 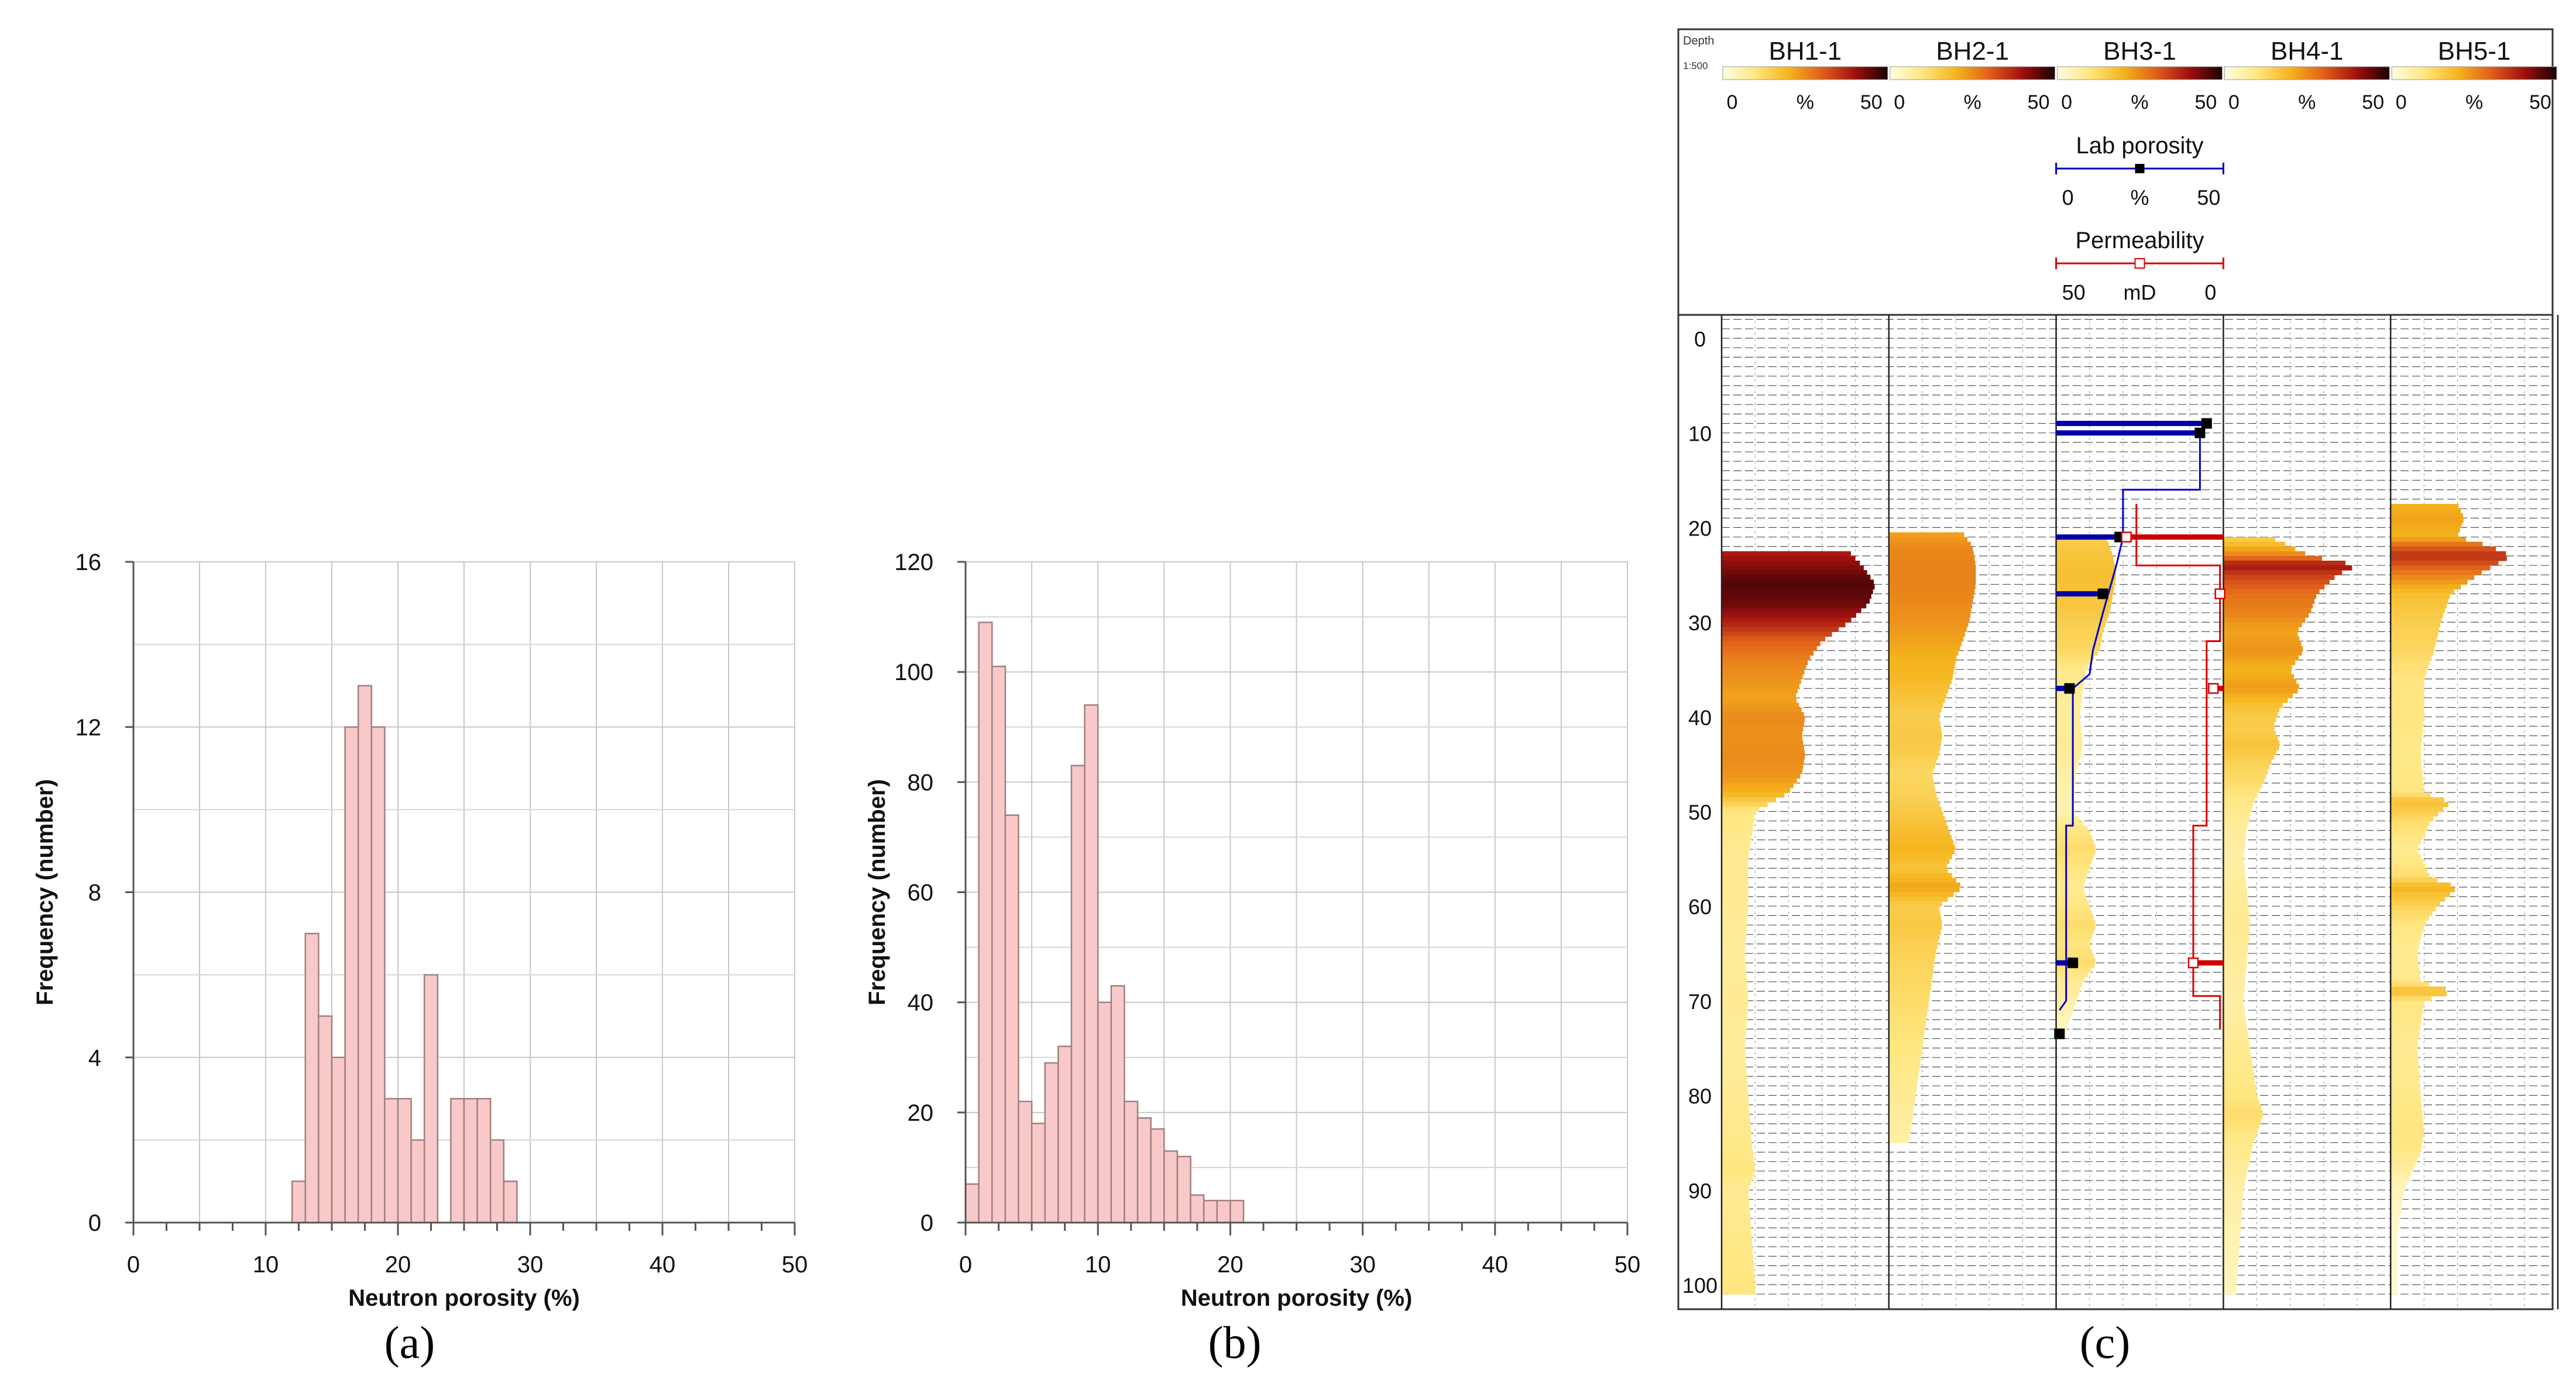 What do you see at coordinates (2074, 292) in the screenshot?
I see `permeability-min: 50` at bounding box center [2074, 292].